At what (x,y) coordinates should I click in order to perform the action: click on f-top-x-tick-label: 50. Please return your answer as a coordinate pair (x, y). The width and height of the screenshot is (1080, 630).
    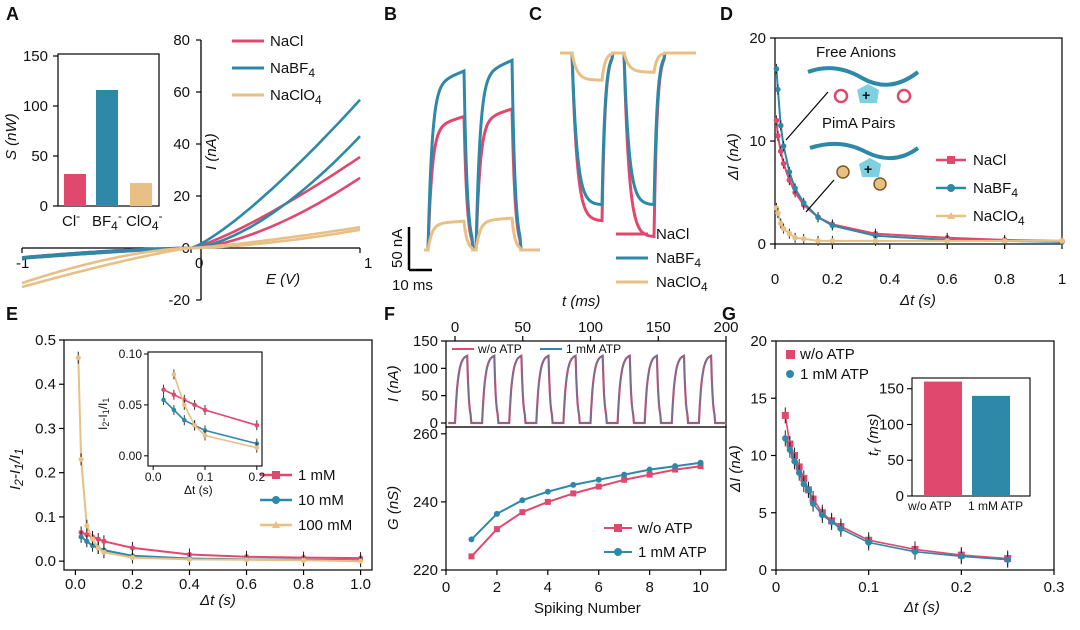
    Looking at the image, I should click on (522, 327).